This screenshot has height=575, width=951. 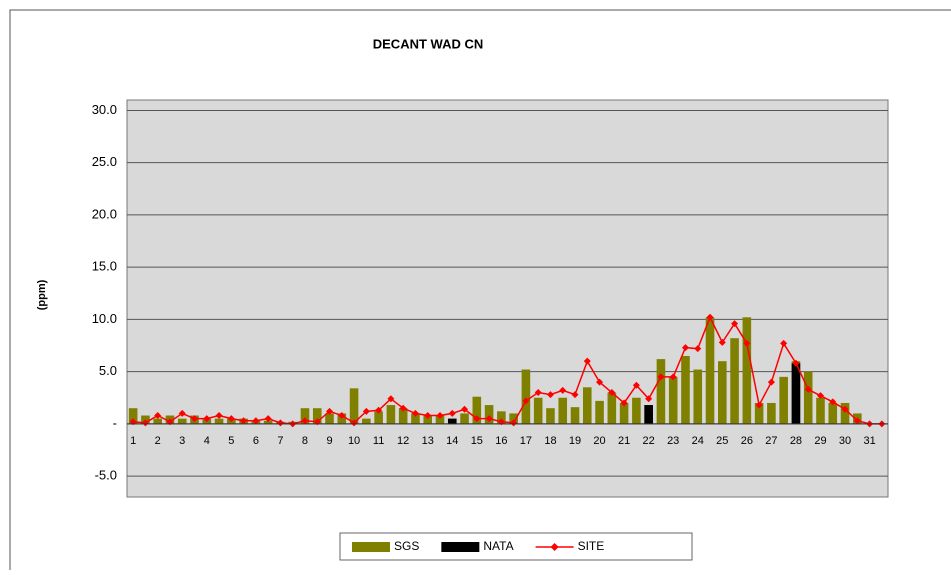 What do you see at coordinates (305, 441) in the screenshot?
I see `x-tick-label: 8` at bounding box center [305, 441].